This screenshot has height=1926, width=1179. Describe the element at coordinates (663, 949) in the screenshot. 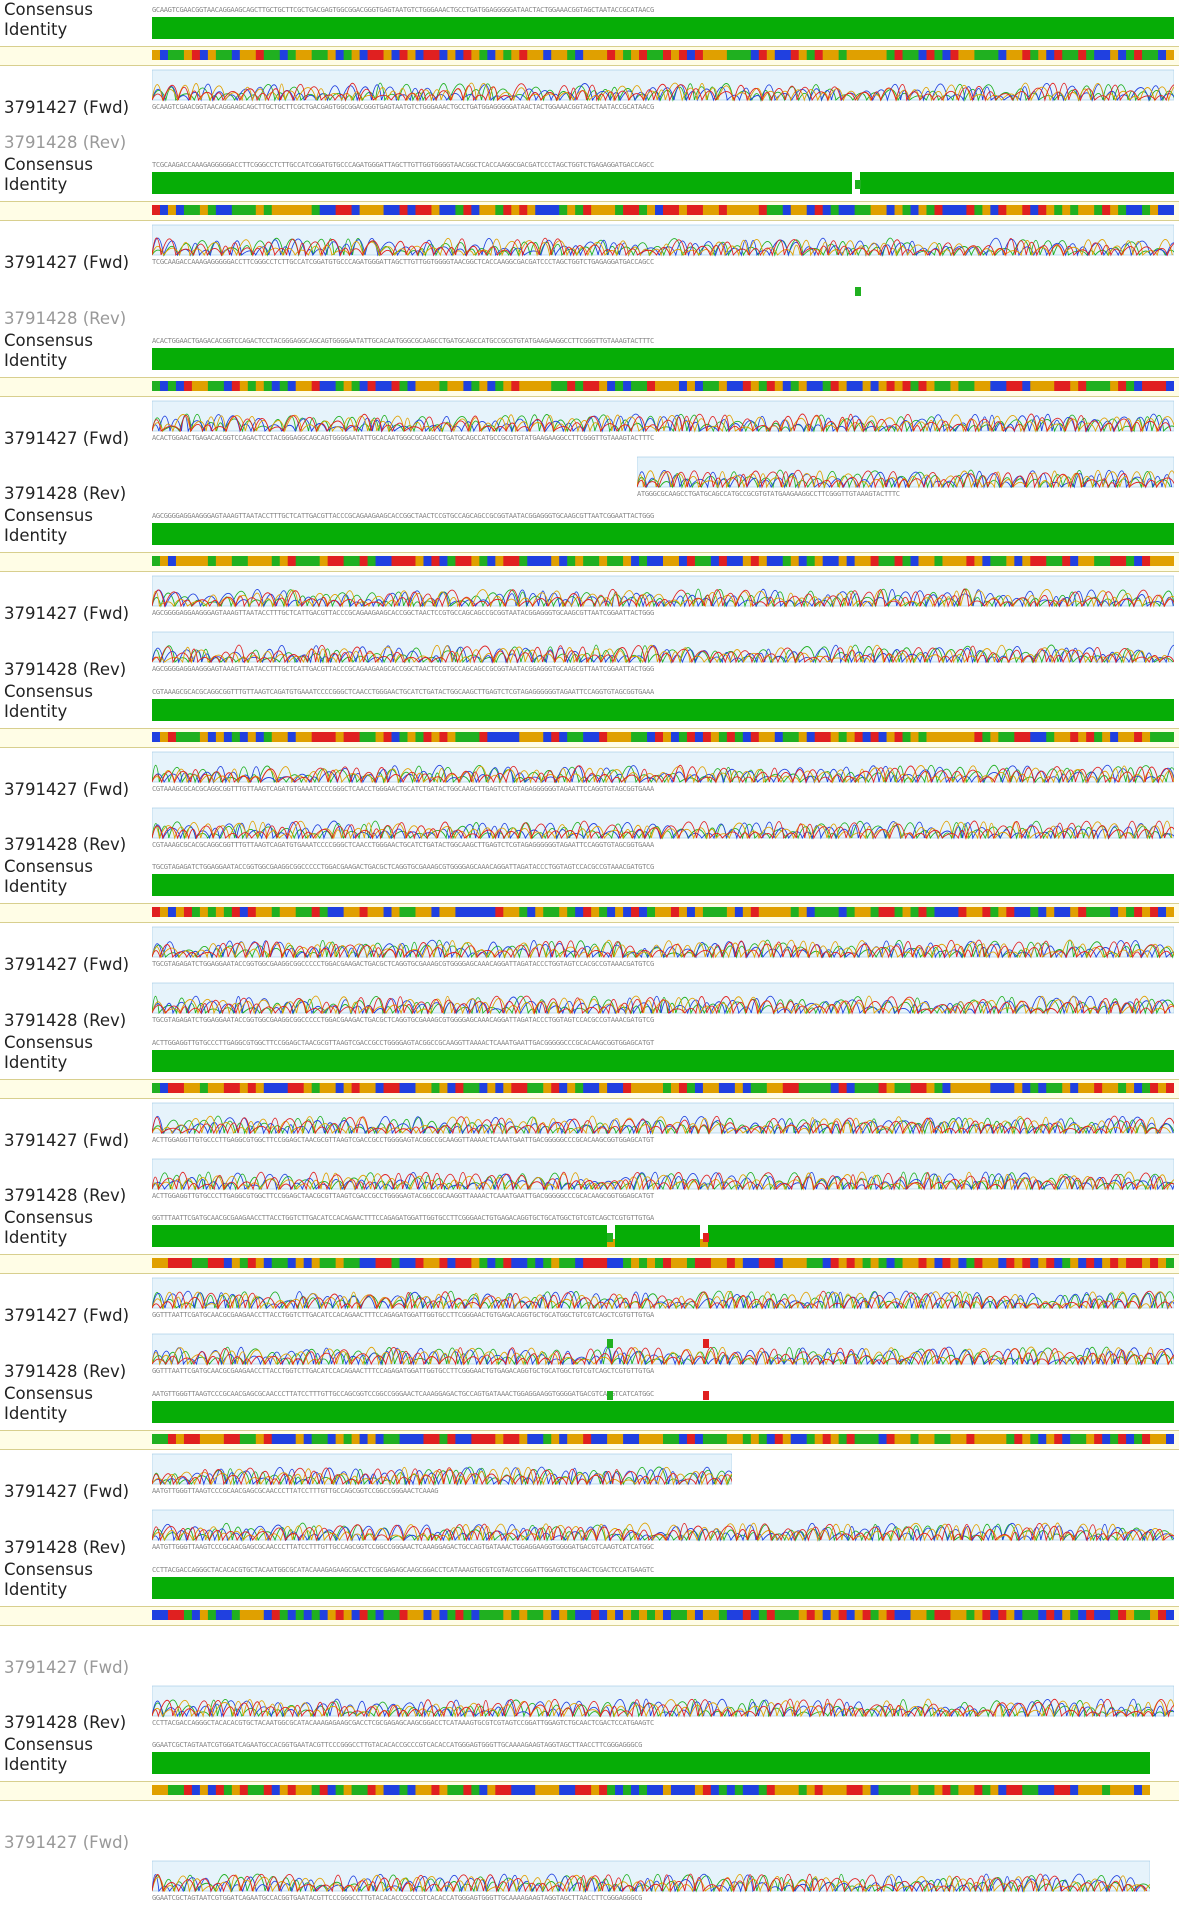

I see `chromatogram-channel` at that location.